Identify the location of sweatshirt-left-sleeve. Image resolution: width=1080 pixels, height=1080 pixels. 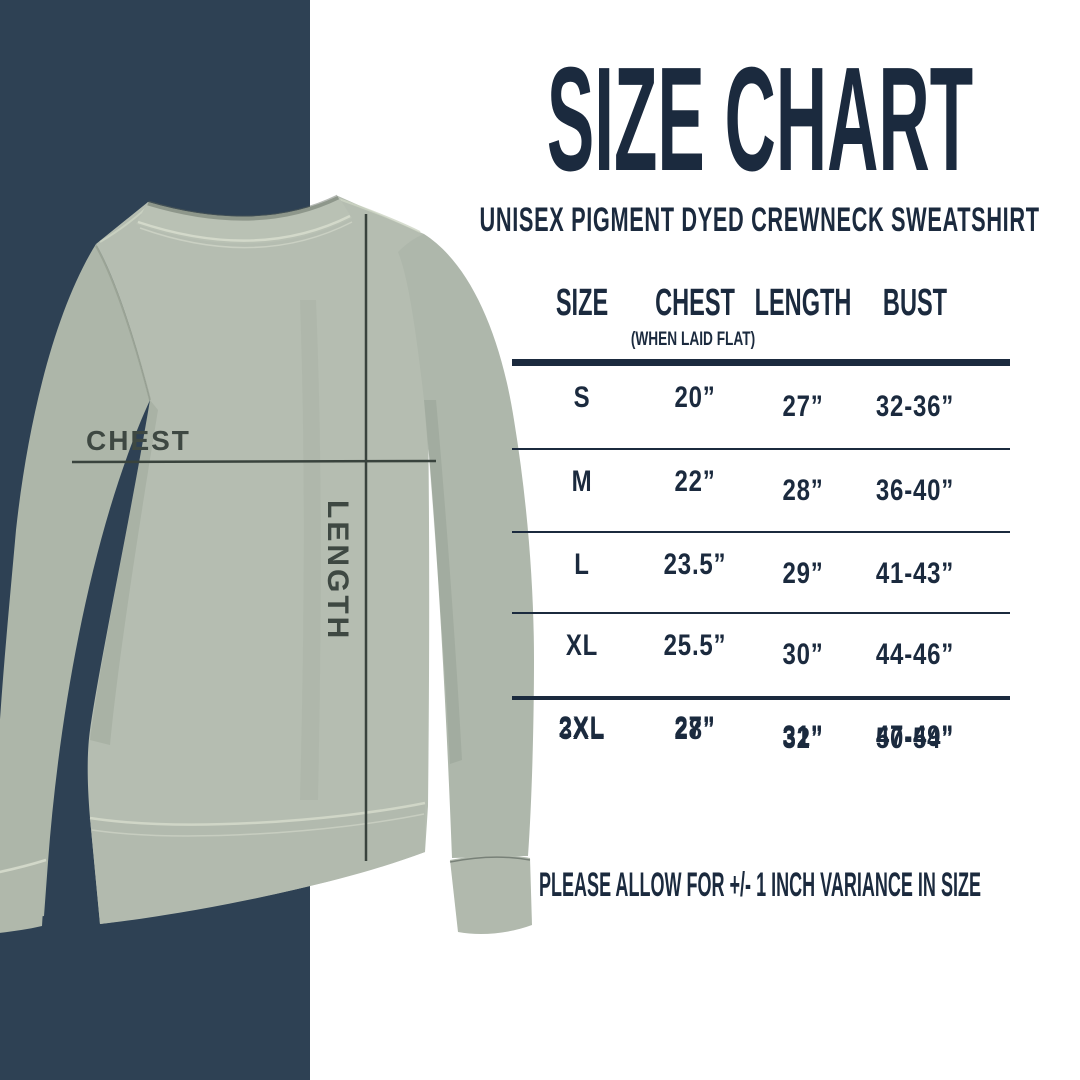
(75, 583).